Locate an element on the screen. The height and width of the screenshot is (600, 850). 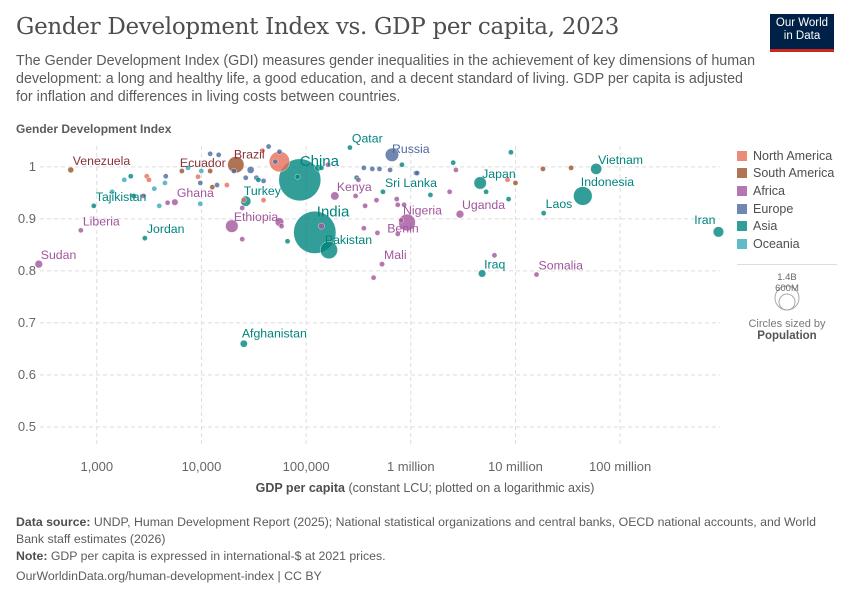
point-sudan is located at coordinates (38, 264).